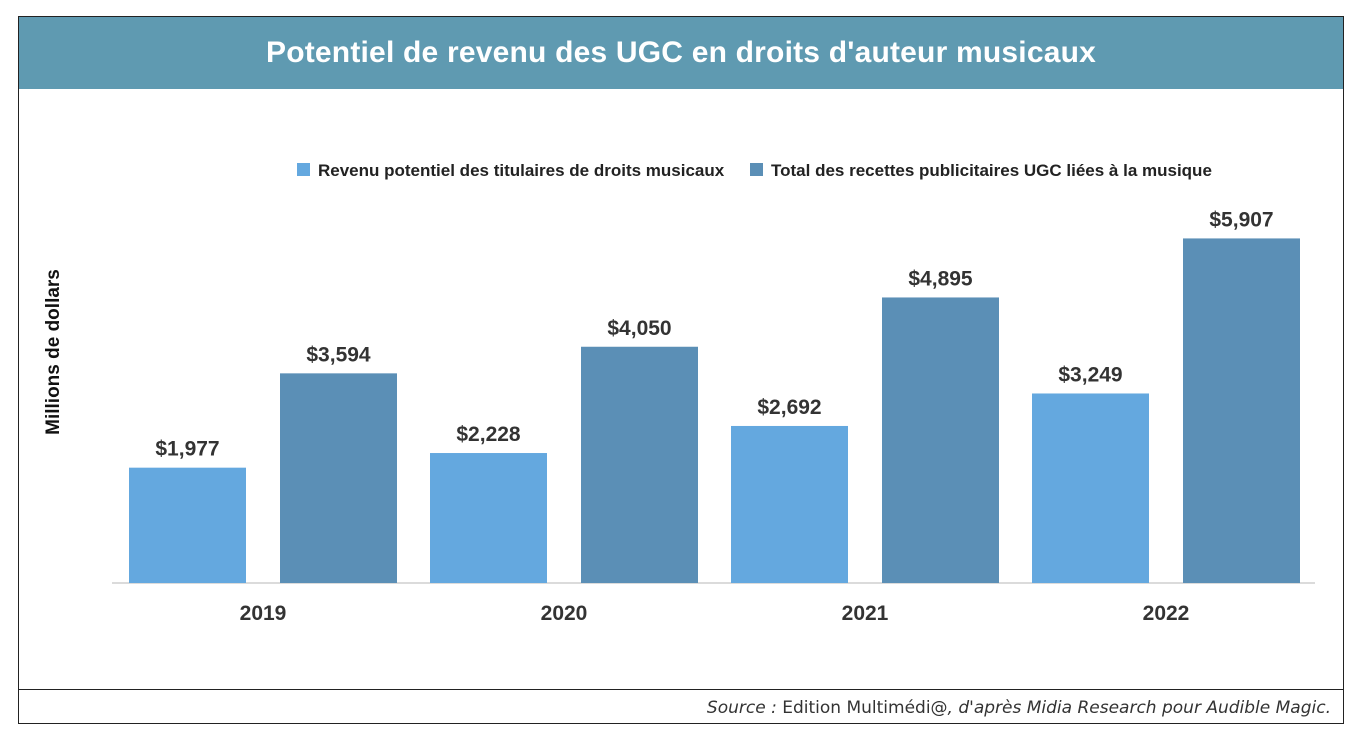 This screenshot has width=1357, height=735. Describe the element at coordinates (488, 434) in the screenshot. I see `value-label-2020-series-1: $2,228` at that location.